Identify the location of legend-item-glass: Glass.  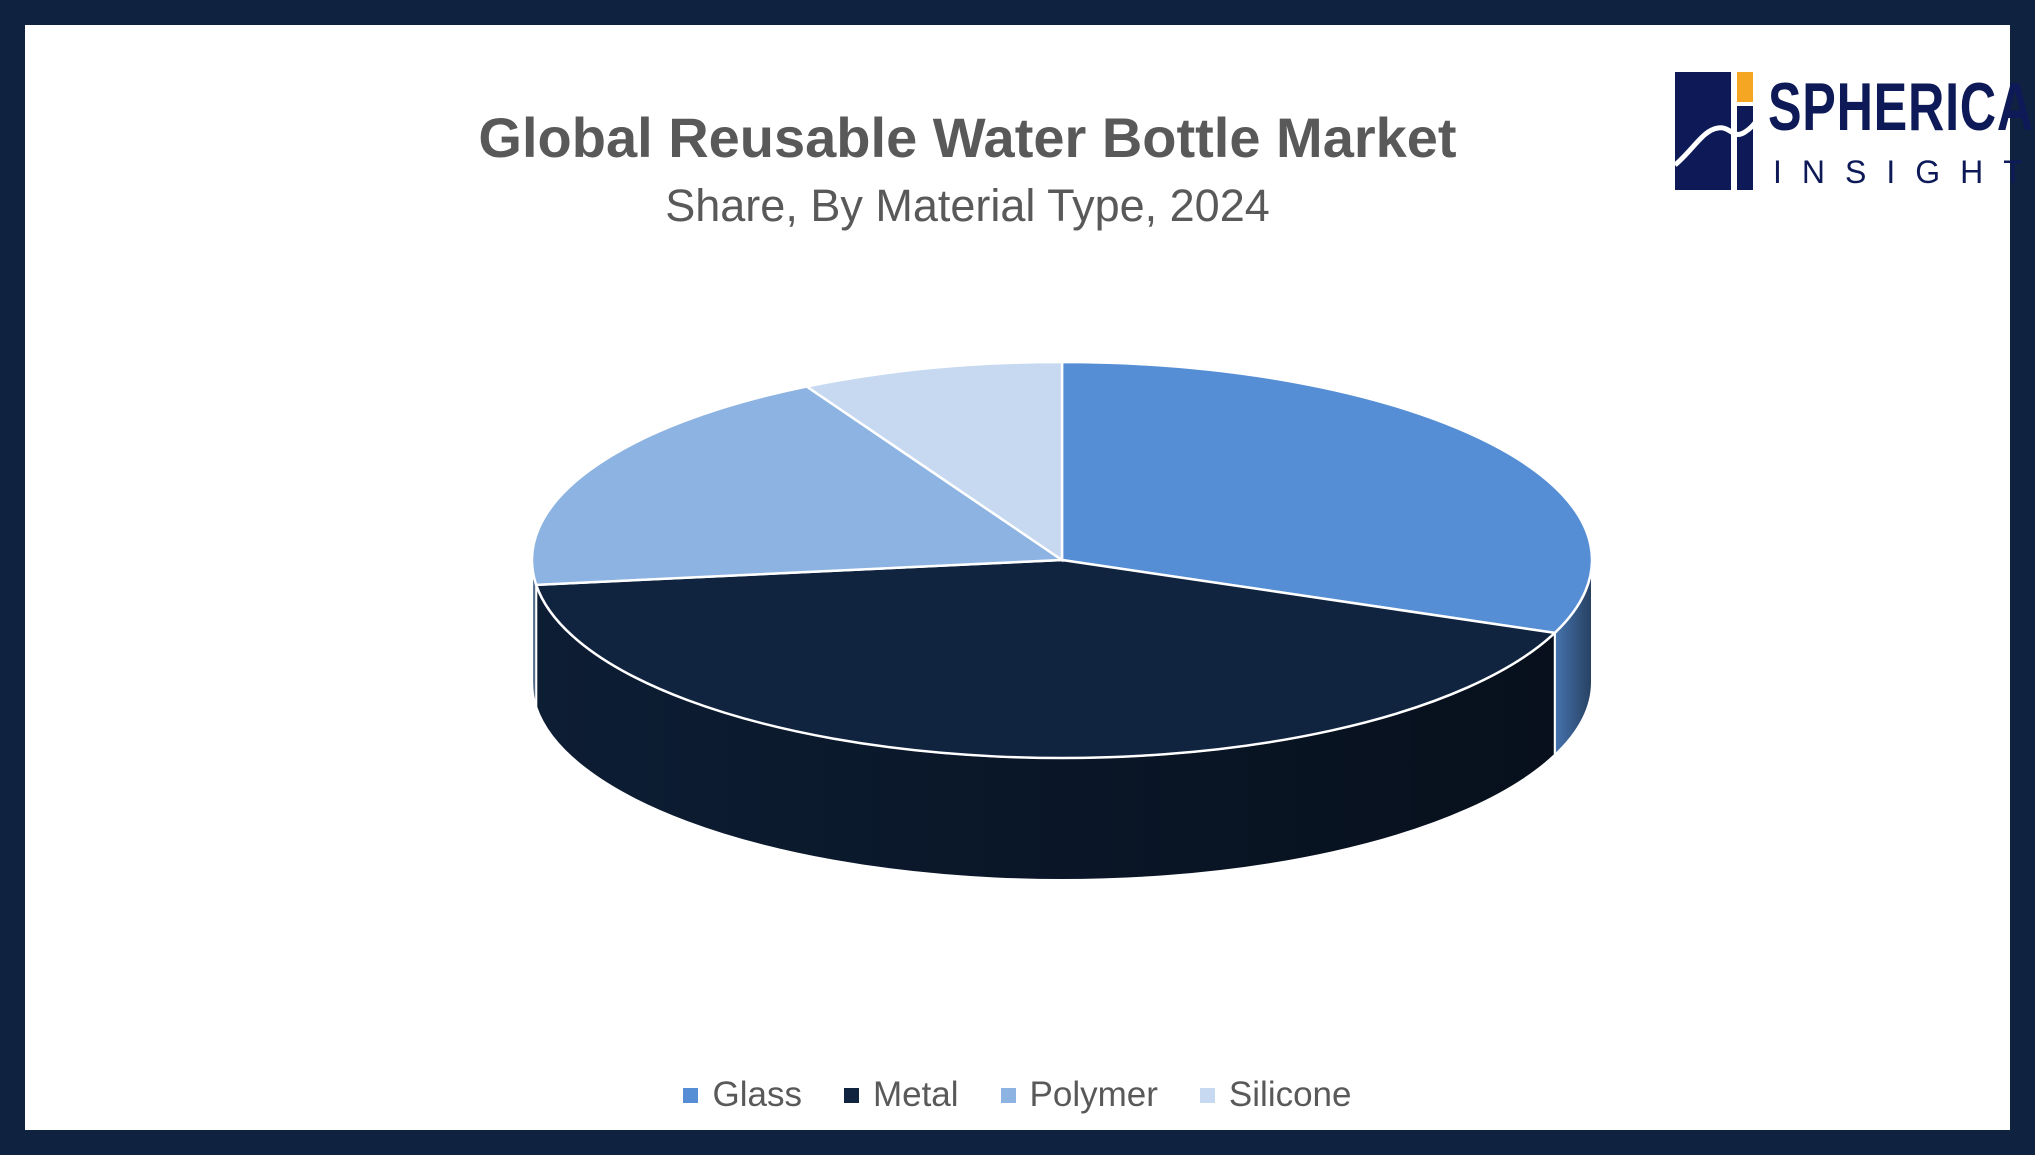
(742, 1095).